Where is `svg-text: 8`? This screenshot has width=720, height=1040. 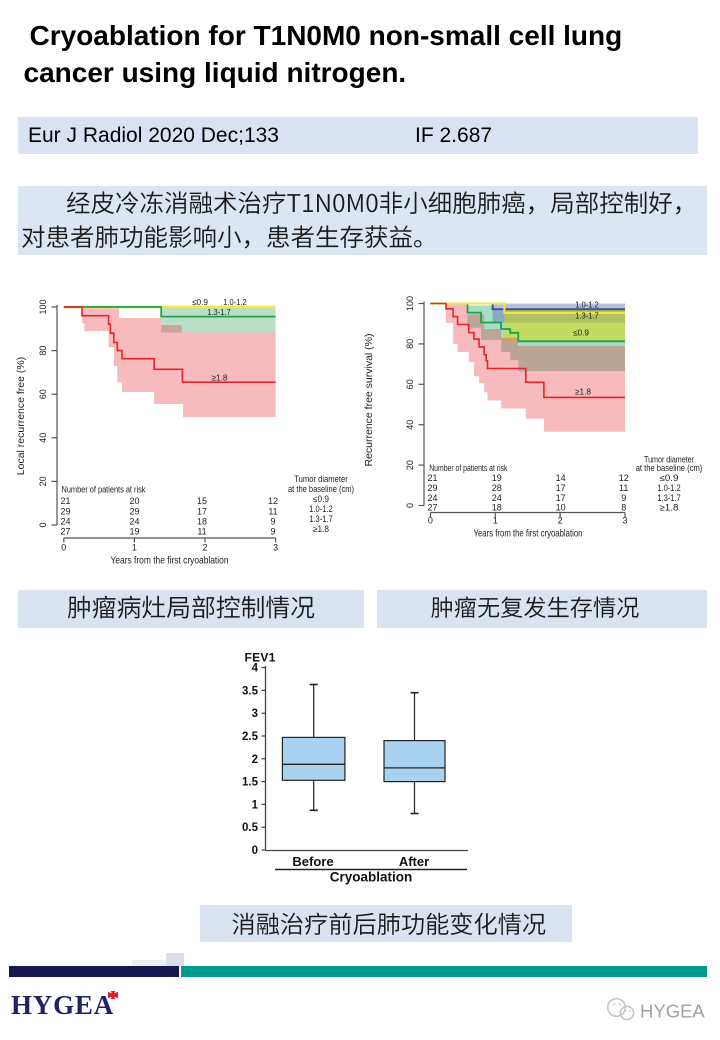
svg-text: 8 is located at coordinates (623, 507).